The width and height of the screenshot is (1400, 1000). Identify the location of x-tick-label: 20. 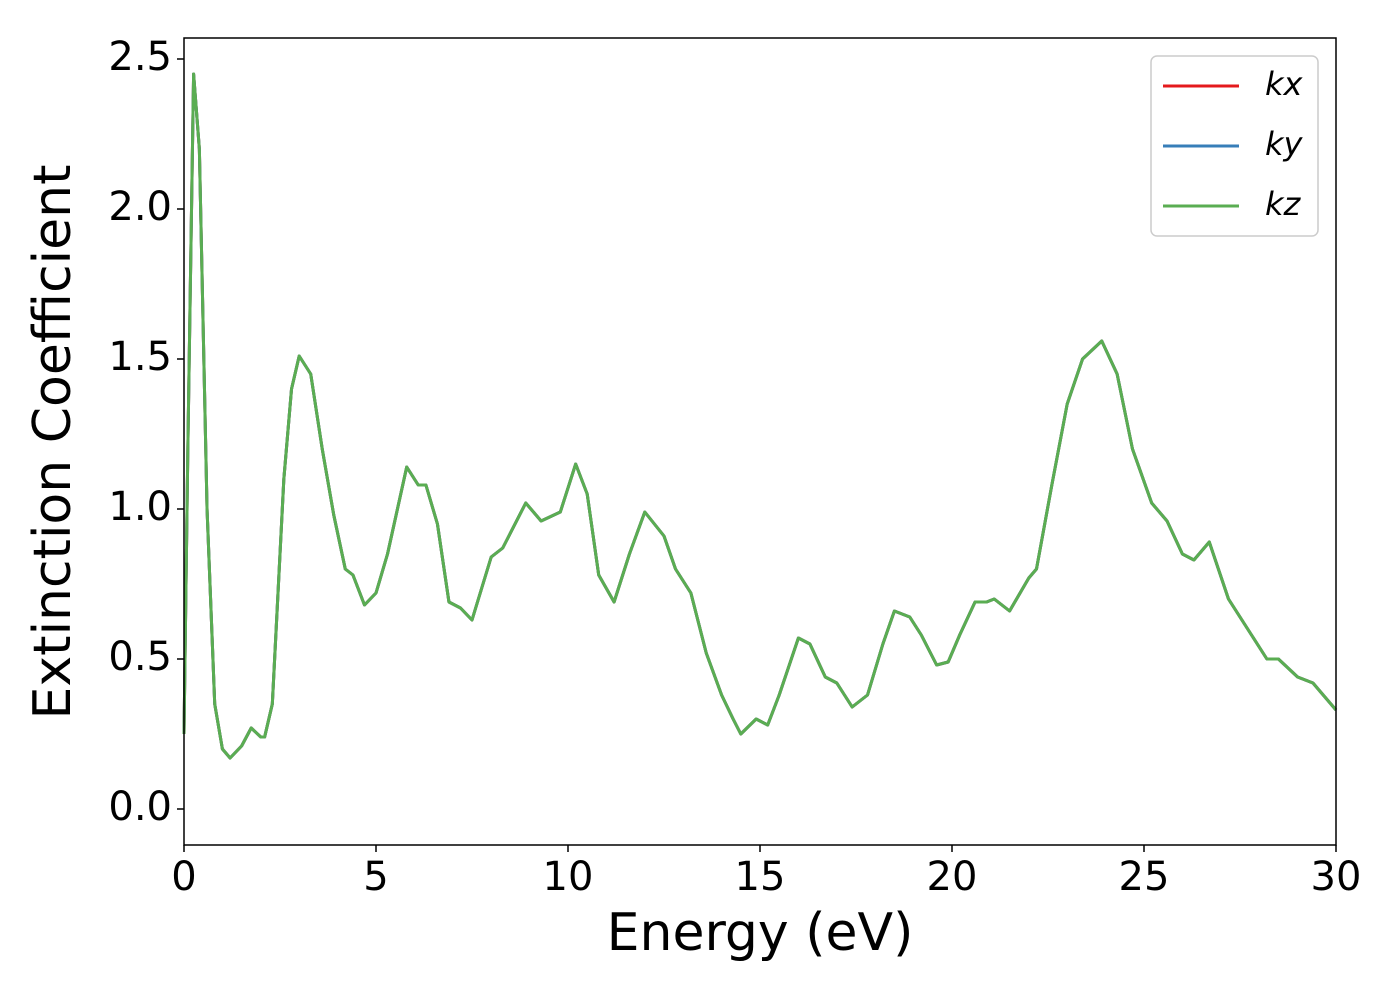
(952, 877).